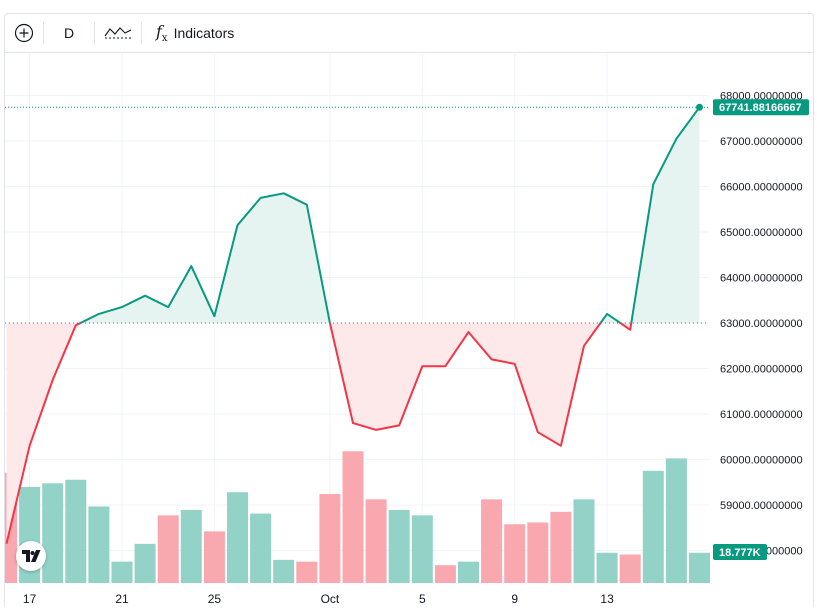  I want to click on last-volume-value: 18.777K, so click(740, 553).